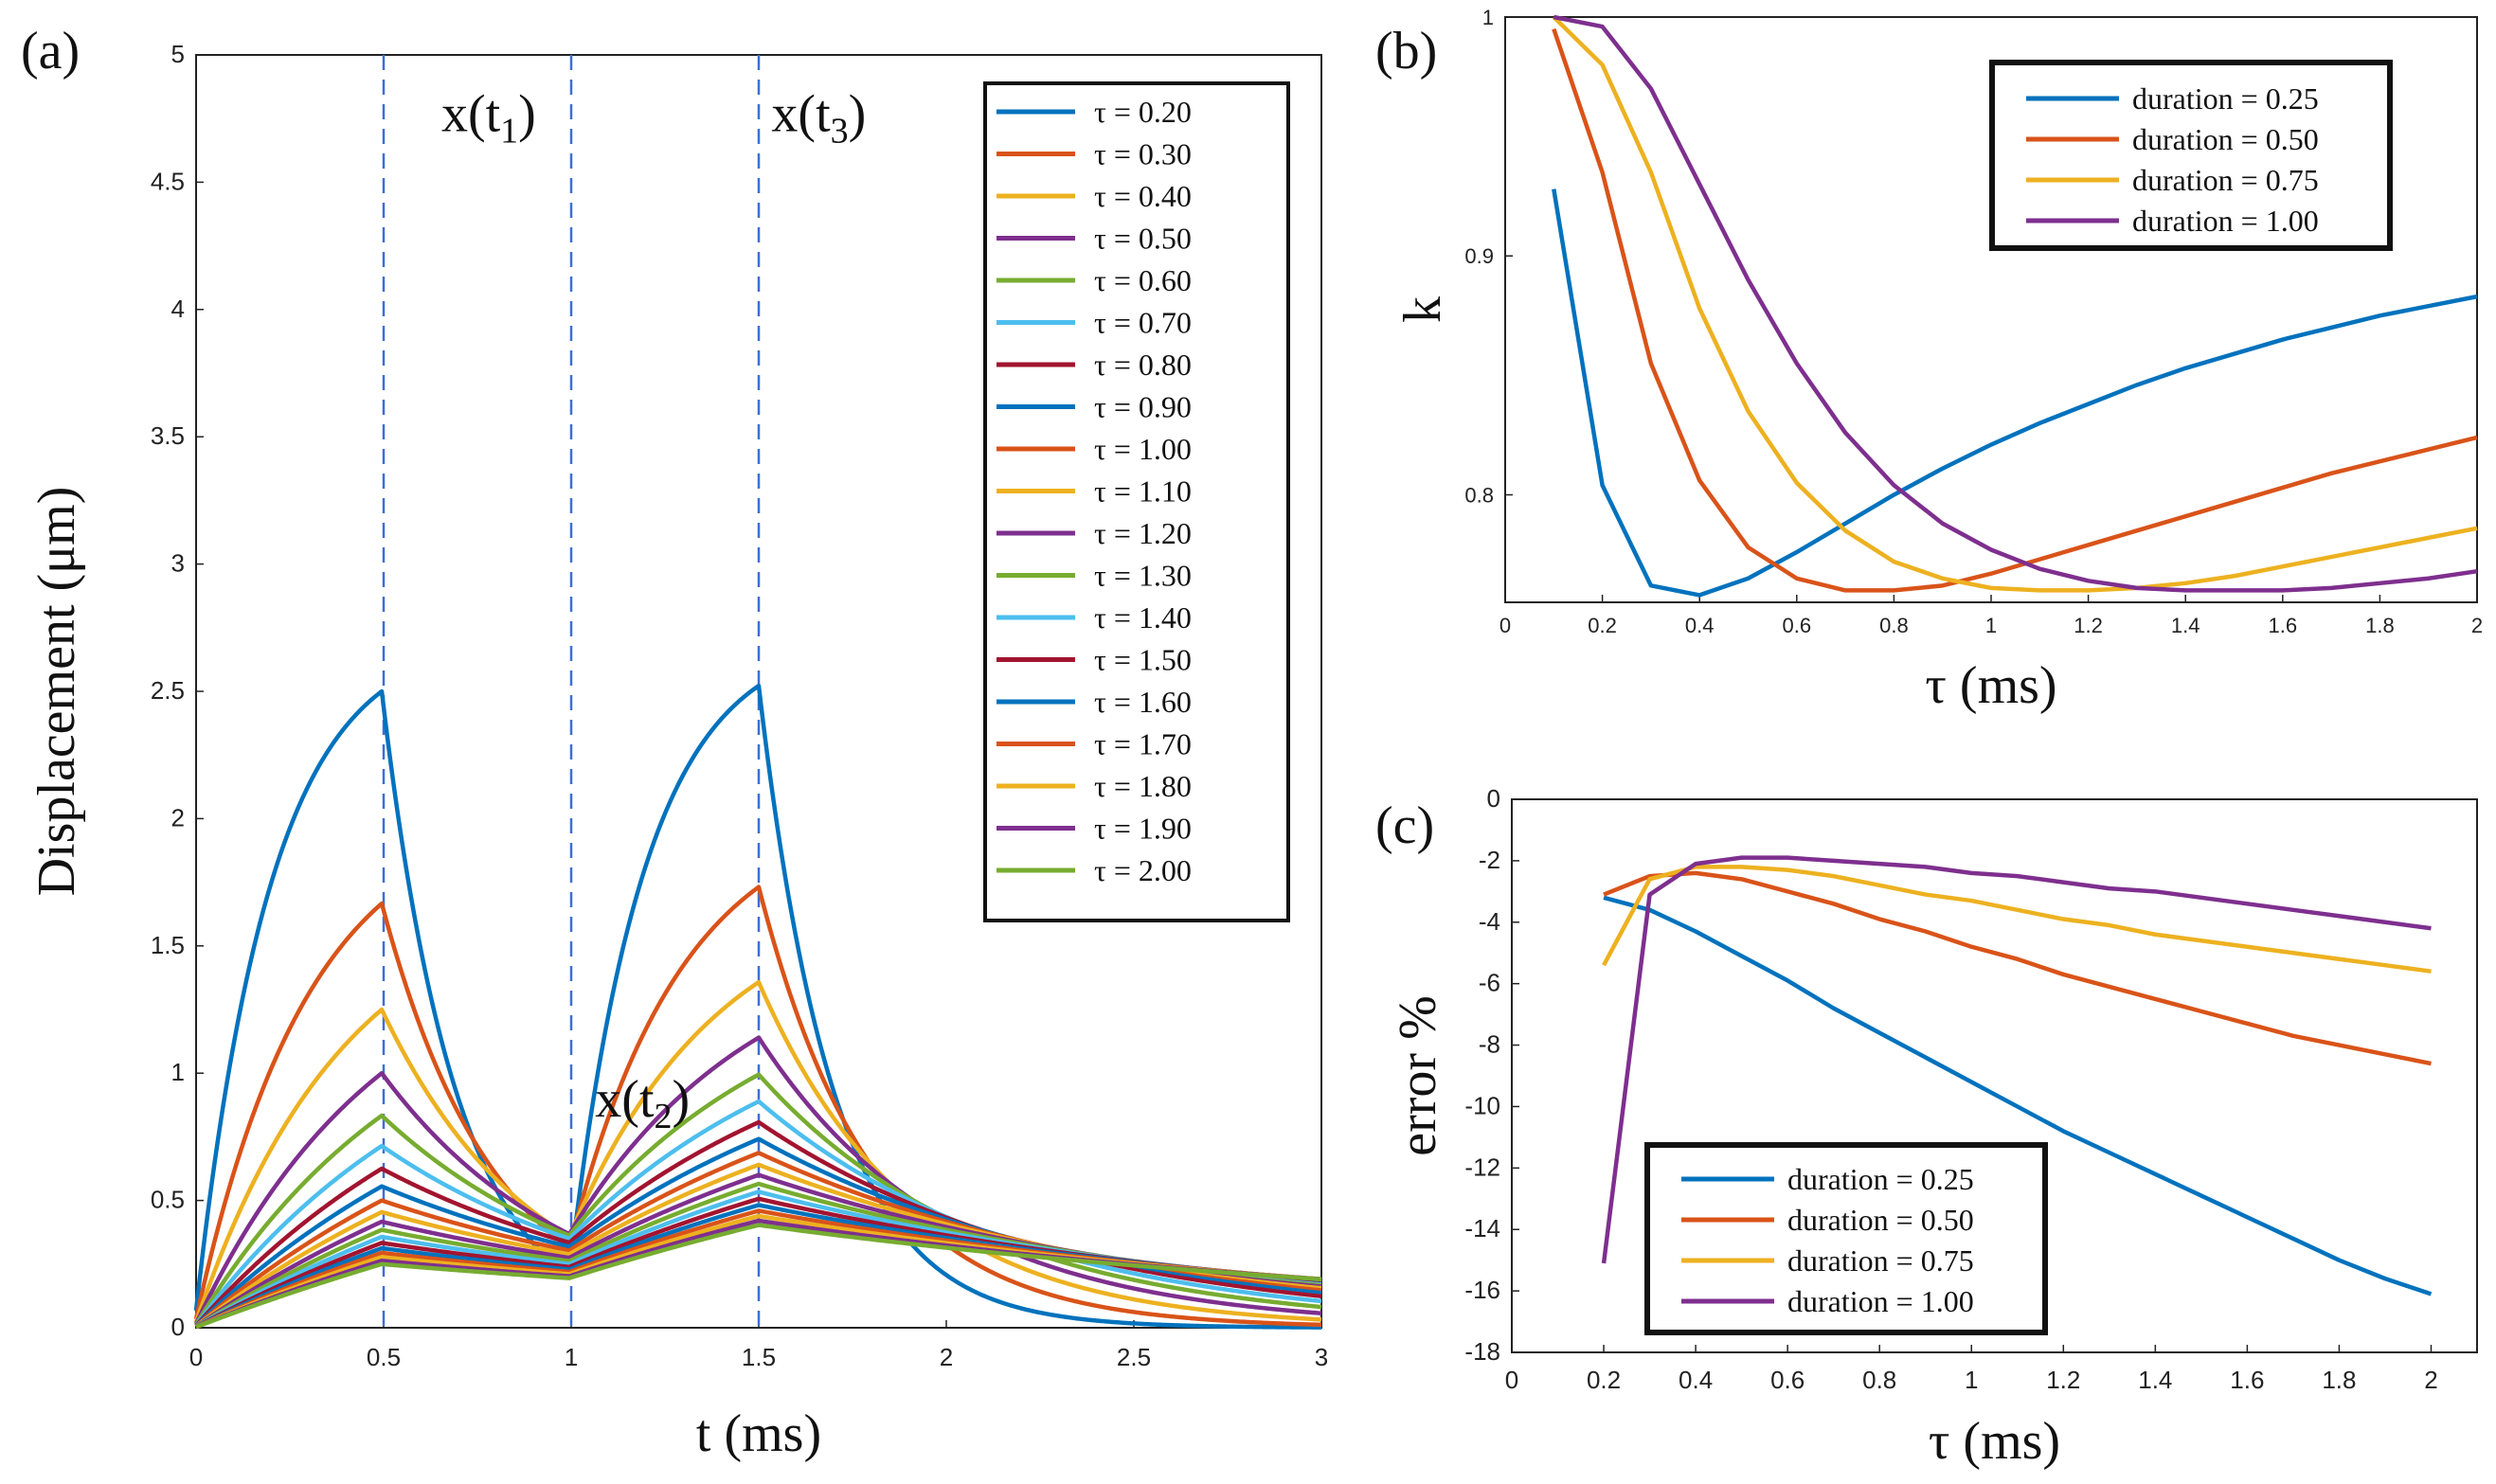  What do you see at coordinates (1482, 1105) in the screenshot?
I see `y-tick-label: -10` at bounding box center [1482, 1105].